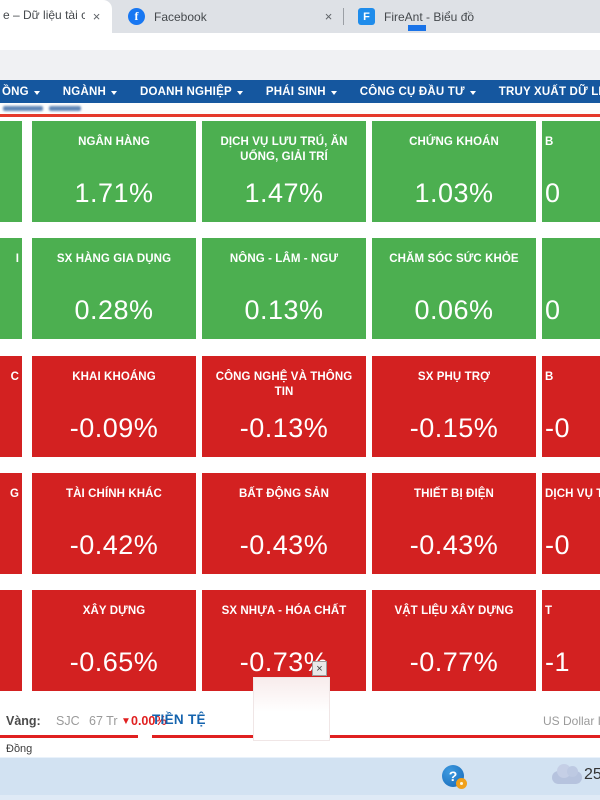  I want to click on sector-tile: I, so click(11, 288).